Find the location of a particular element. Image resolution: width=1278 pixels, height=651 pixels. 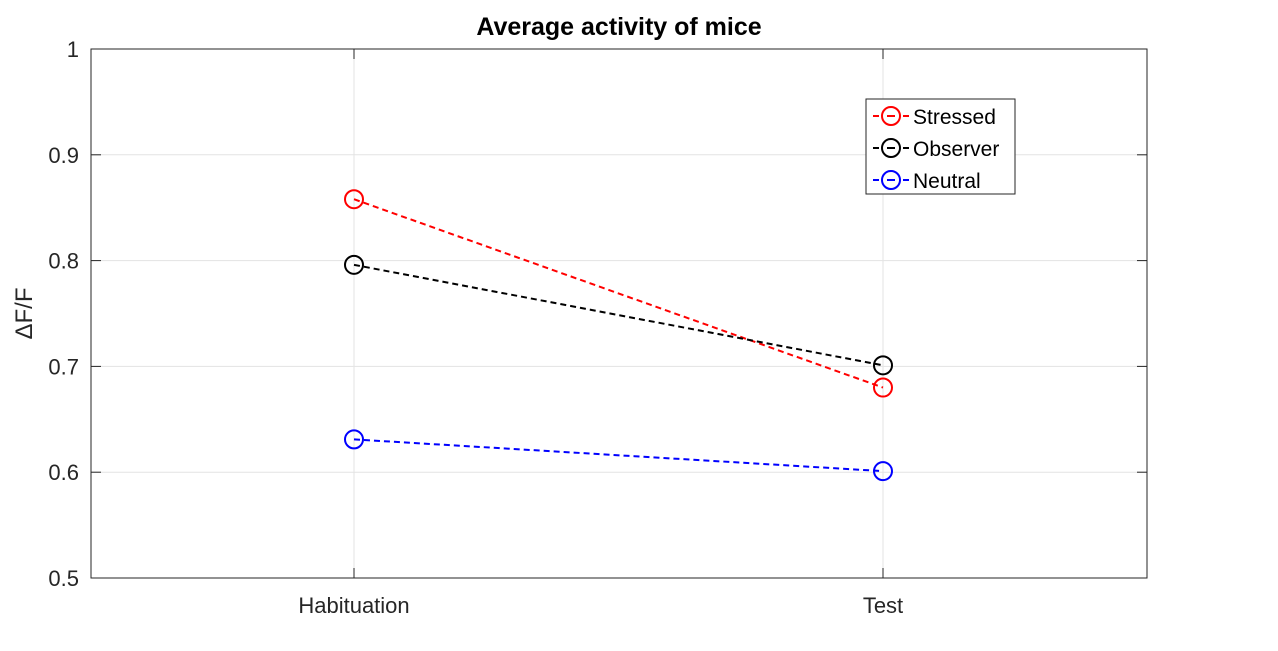

data-point-observer-test is located at coordinates (883, 365).